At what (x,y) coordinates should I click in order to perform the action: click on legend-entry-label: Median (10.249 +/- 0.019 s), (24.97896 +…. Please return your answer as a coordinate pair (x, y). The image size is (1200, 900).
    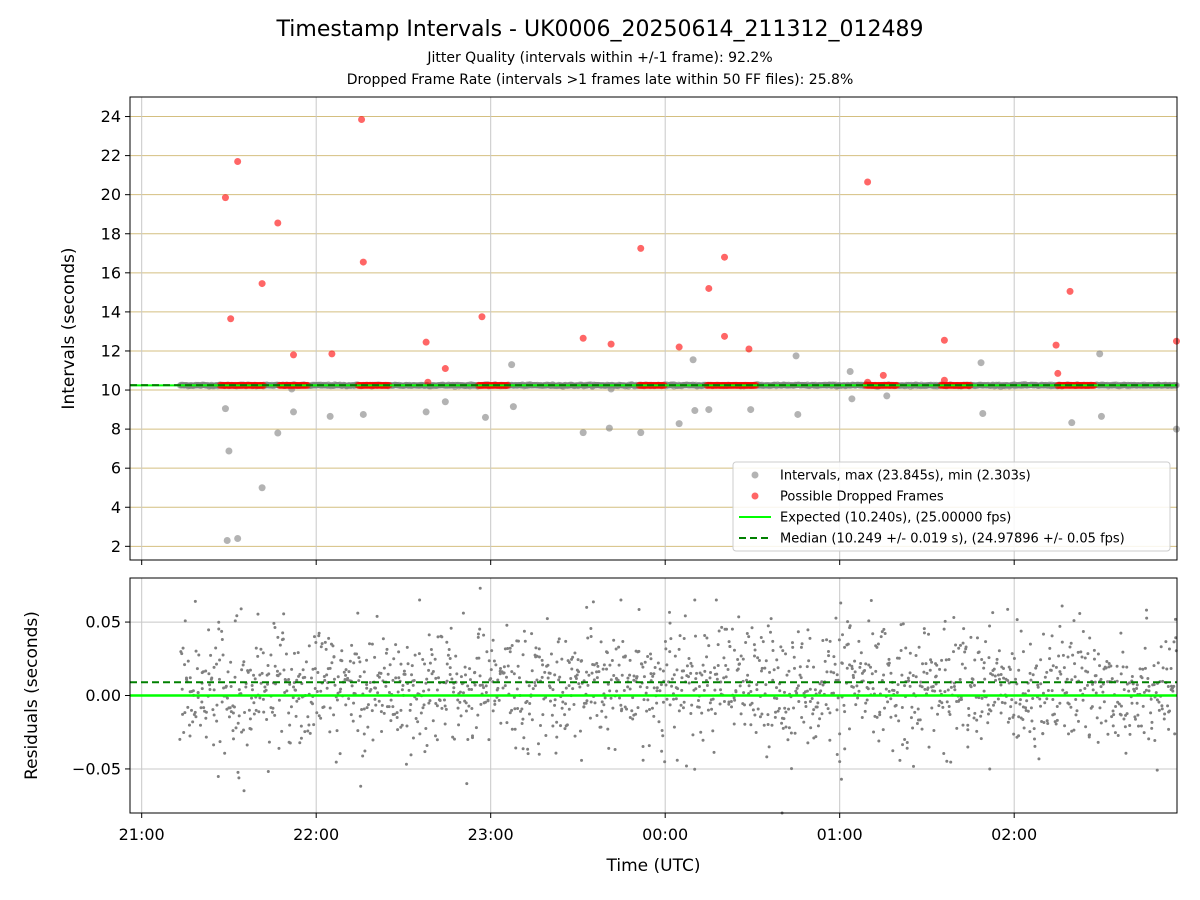
    Looking at the image, I should click on (952, 539).